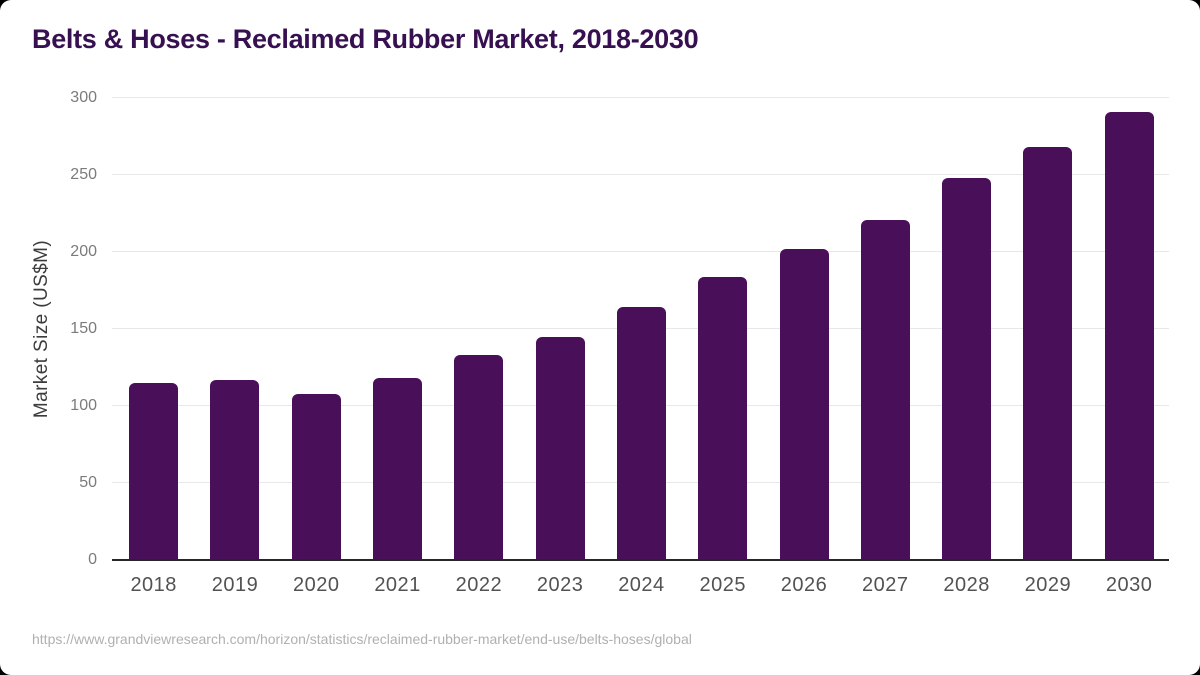  What do you see at coordinates (83, 405) in the screenshot?
I see `y-tick-label-100: 100` at bounding box center [83, 405].